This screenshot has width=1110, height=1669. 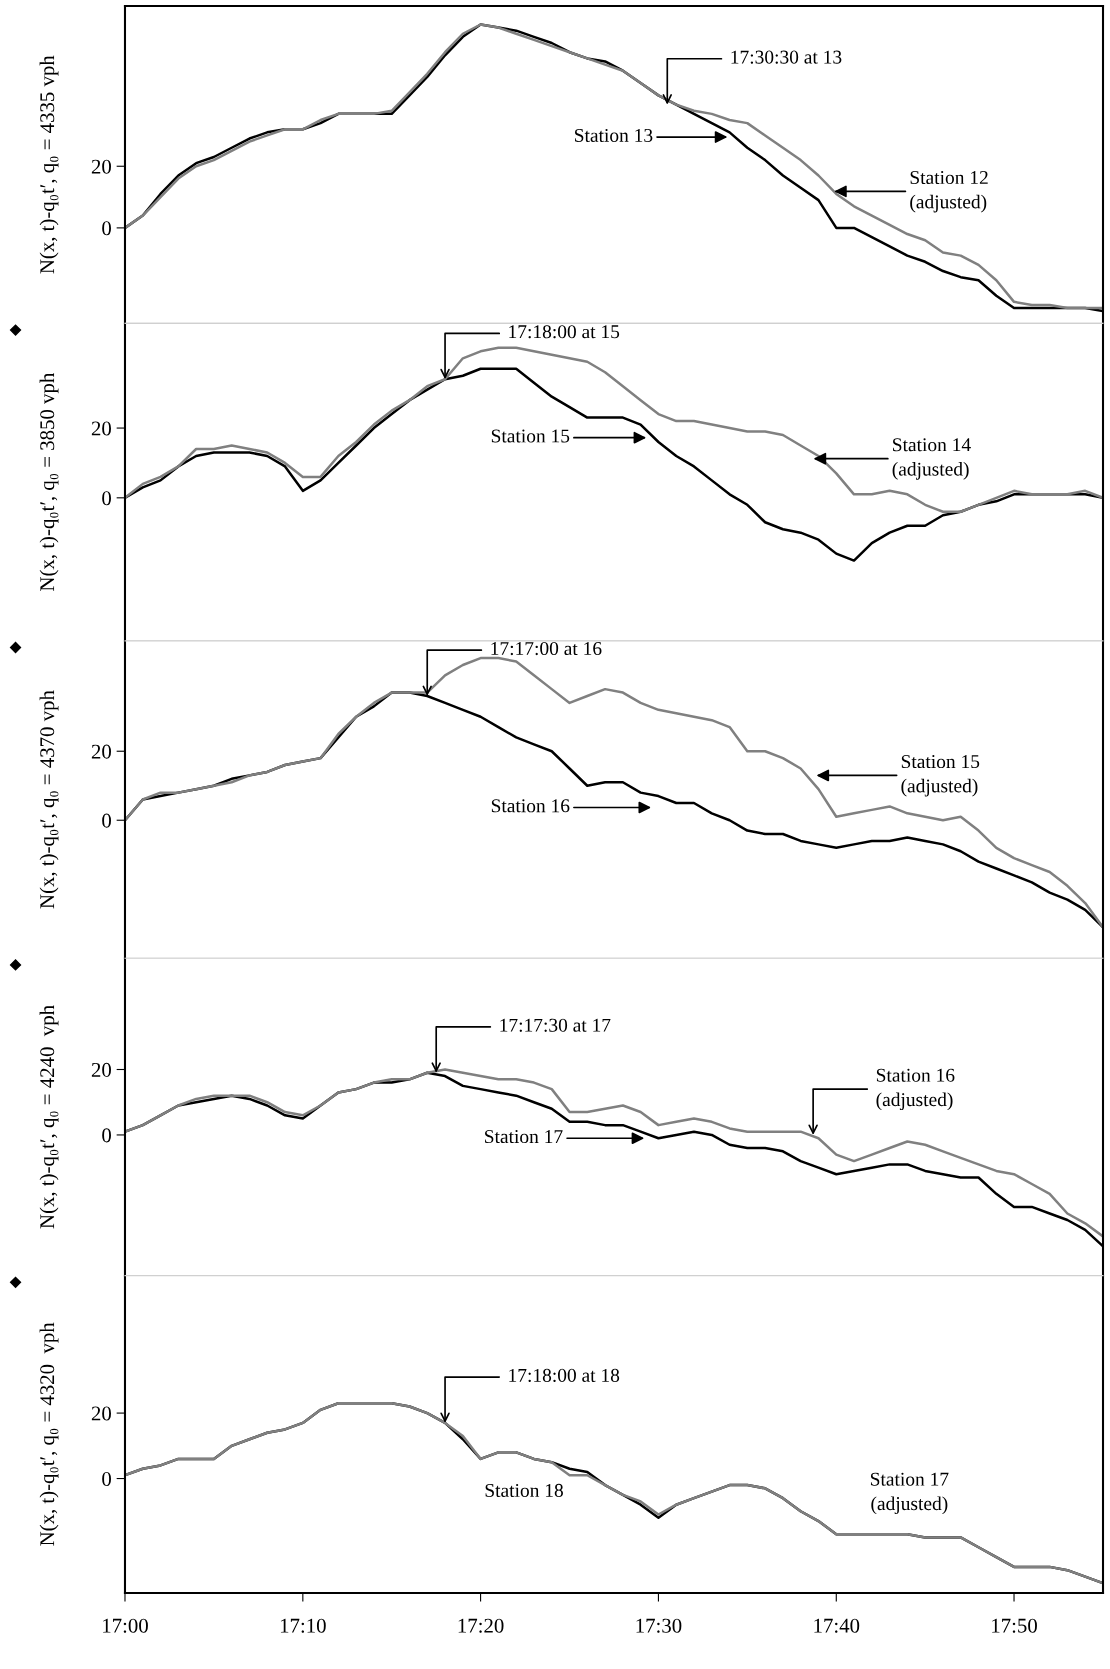 I want to click on x-tick-label: 17:40, so click(x=837, y=1625).